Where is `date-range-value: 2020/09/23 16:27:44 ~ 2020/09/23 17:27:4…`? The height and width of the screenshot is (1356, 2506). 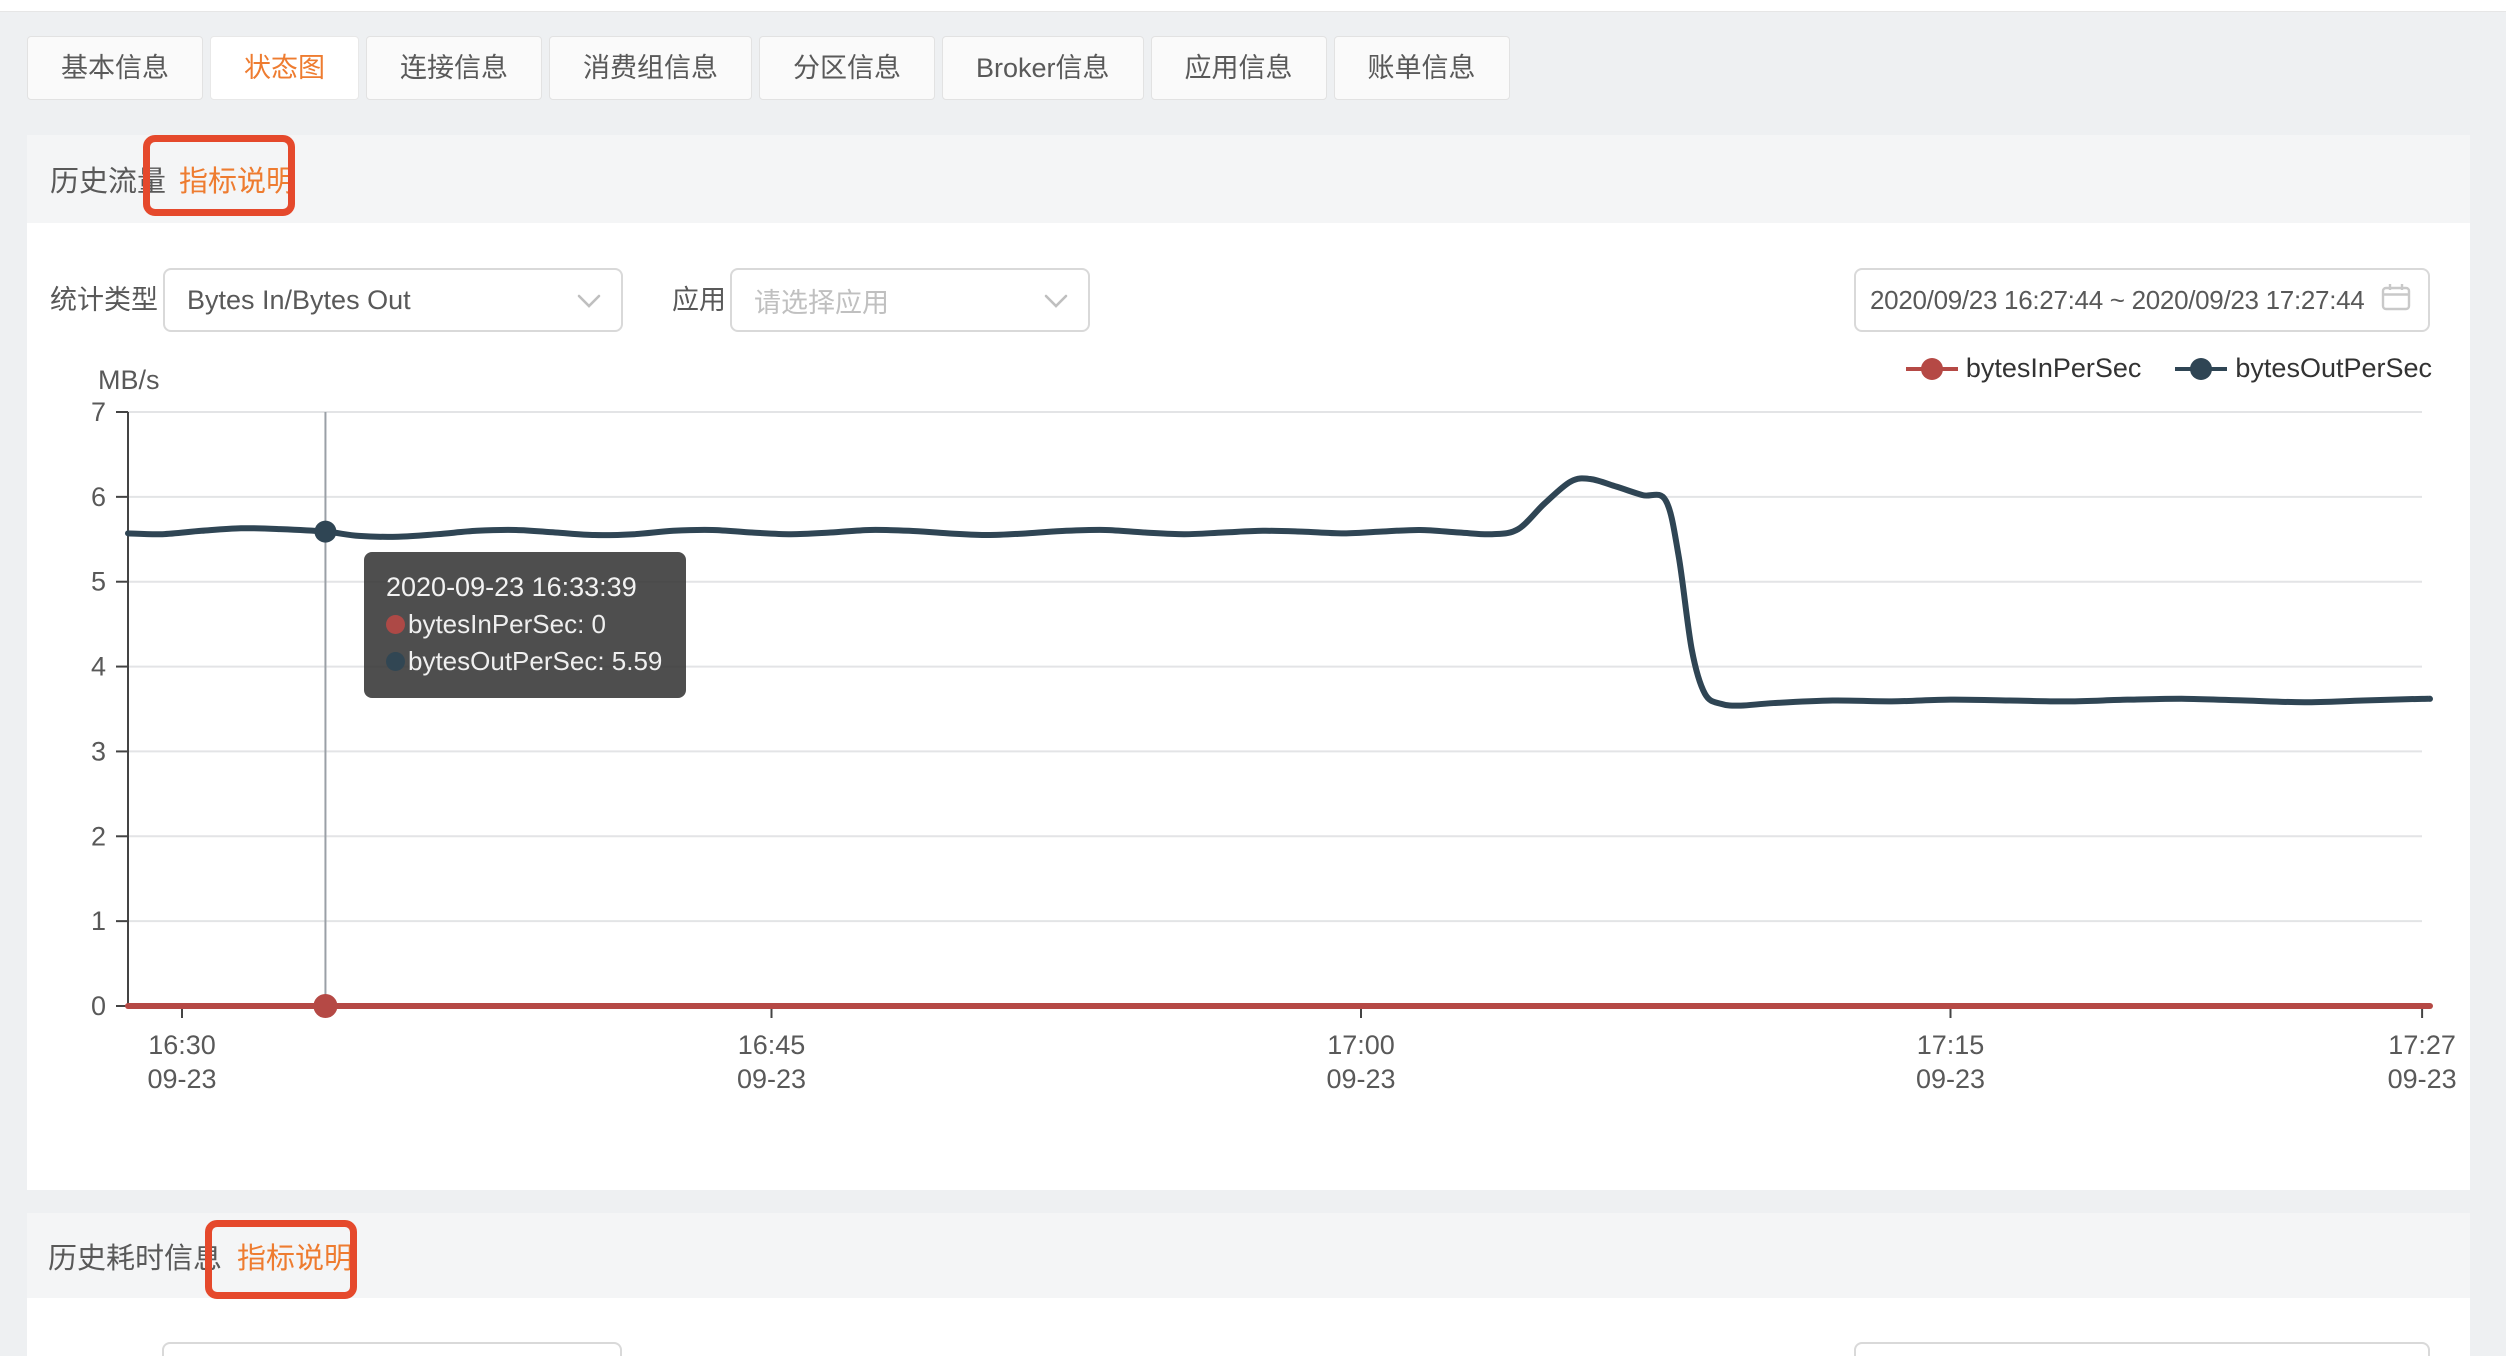
date-range-value: 2020/09/23 16:27:44 ~ 2020/09/23 17:27:4… is located at coordinates (2117, 299).